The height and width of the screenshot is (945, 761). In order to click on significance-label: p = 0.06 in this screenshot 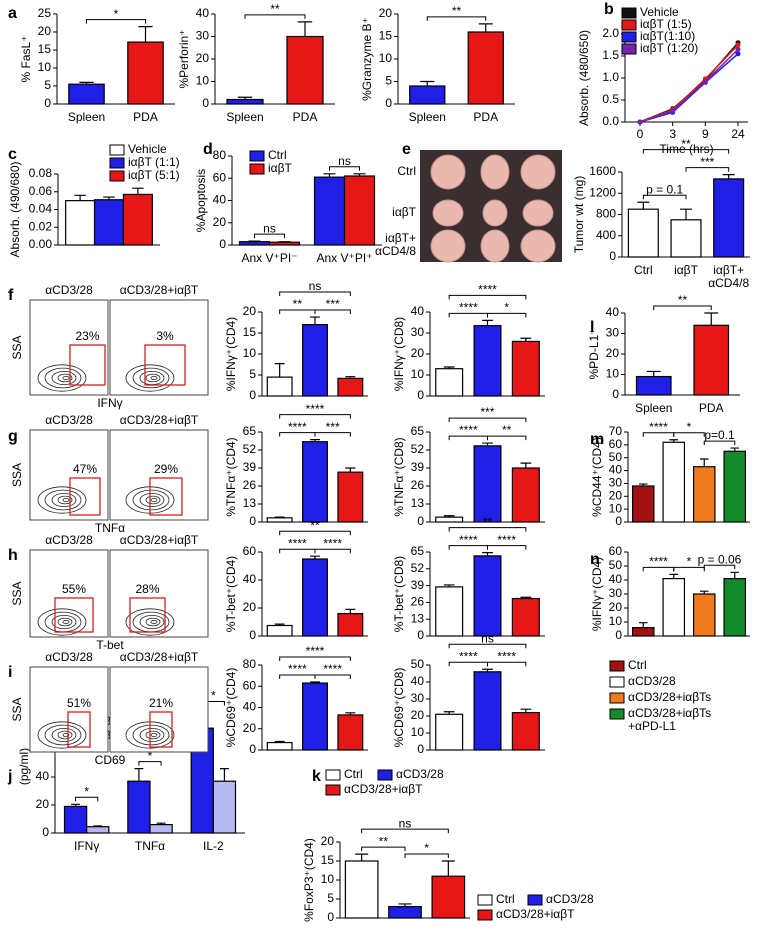, I will do `click(720, 559)`.